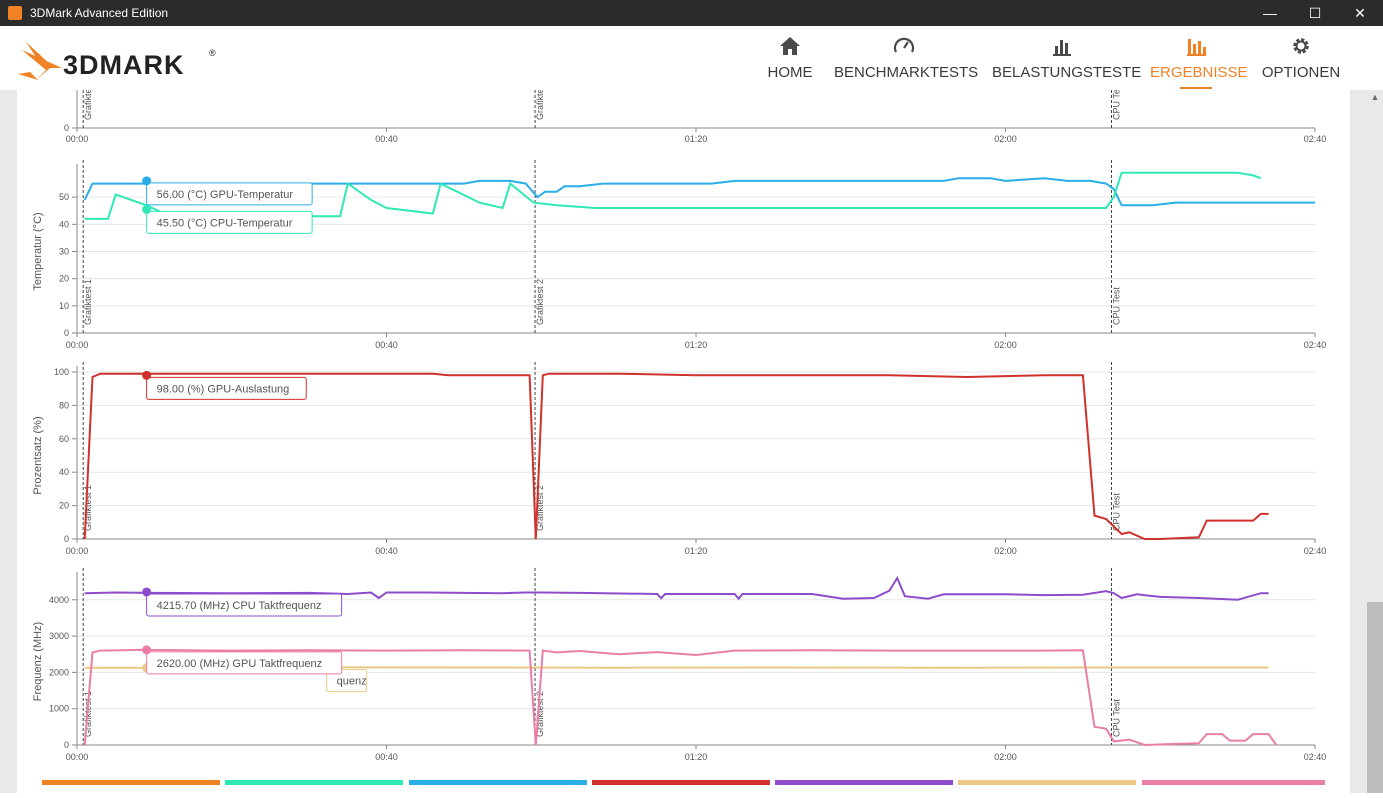 The height and width of the screenshot is (798, 1383). Describe the element at coordinates (790, 72) in the screenshot. I see `nav-home-label: HOME` at that location.